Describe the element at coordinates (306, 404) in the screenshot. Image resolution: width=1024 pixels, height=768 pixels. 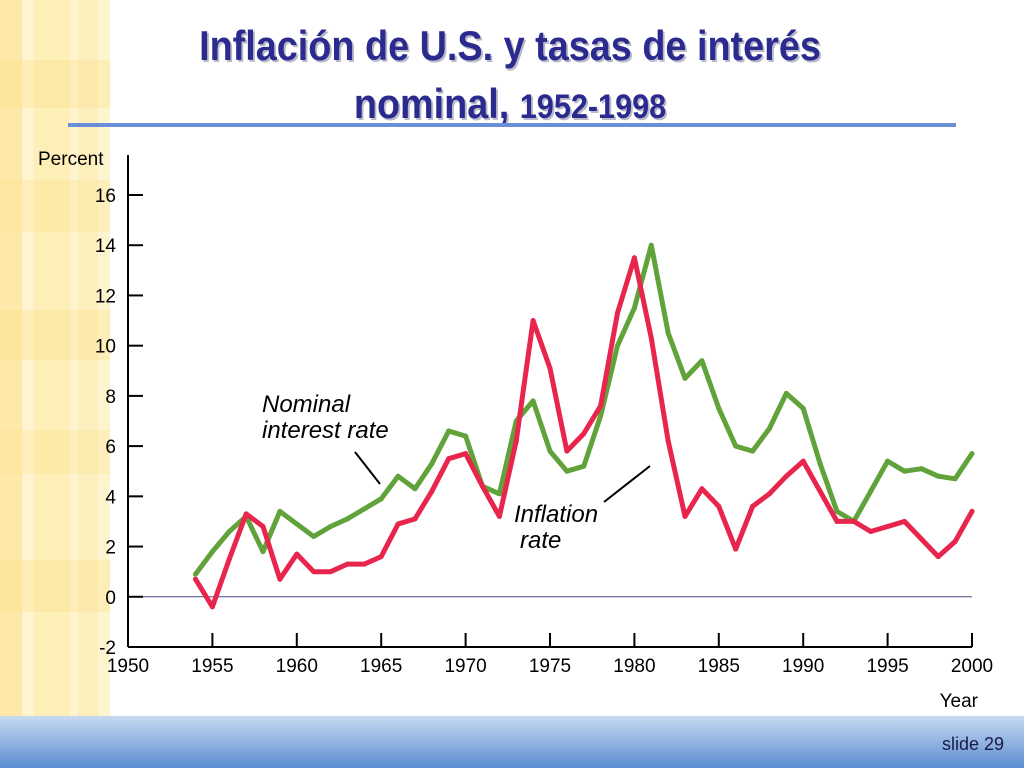
I see `nominal-interest-rate-annotation: Nominal` at that location.